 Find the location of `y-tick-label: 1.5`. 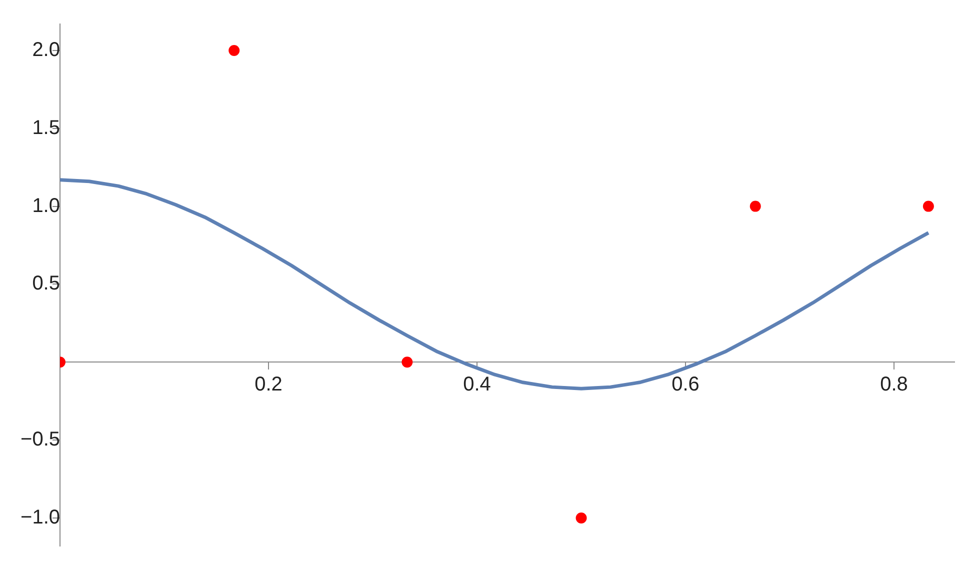

y-tick-label: 1.5 is located at coordinates (46, 127).